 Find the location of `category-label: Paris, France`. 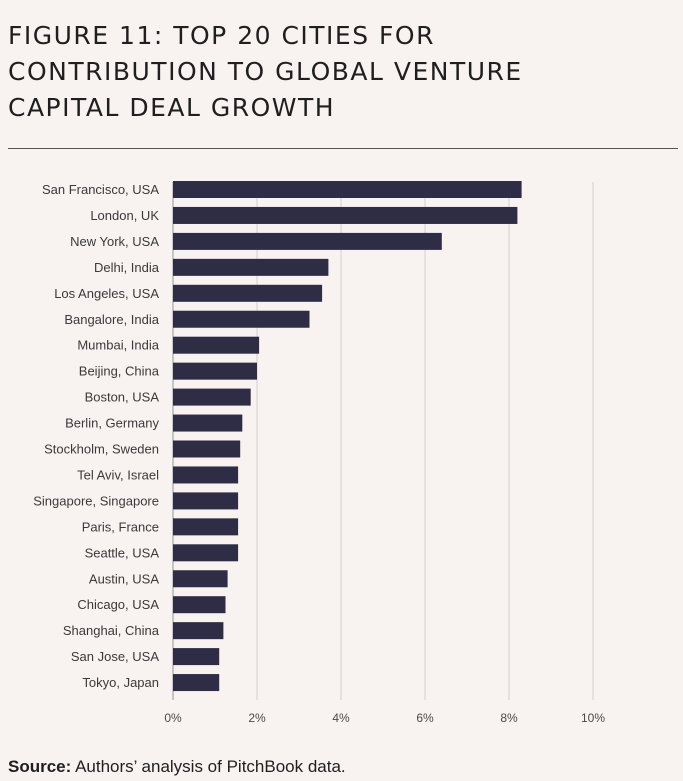

category-label: Paris, France is located at coordinates (120, 526).